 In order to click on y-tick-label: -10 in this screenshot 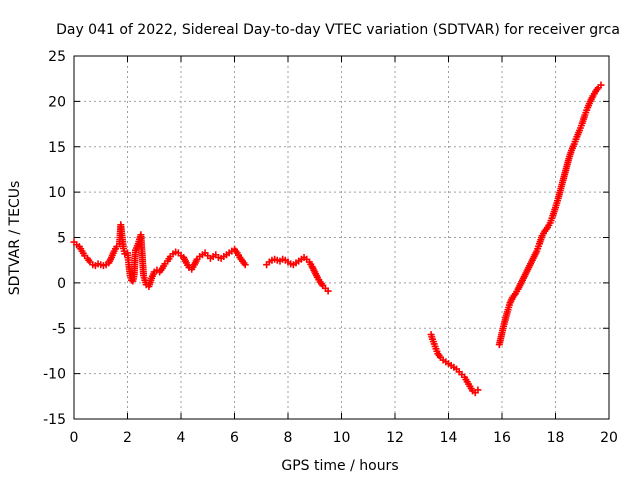, I will do `click(54, 375)`.